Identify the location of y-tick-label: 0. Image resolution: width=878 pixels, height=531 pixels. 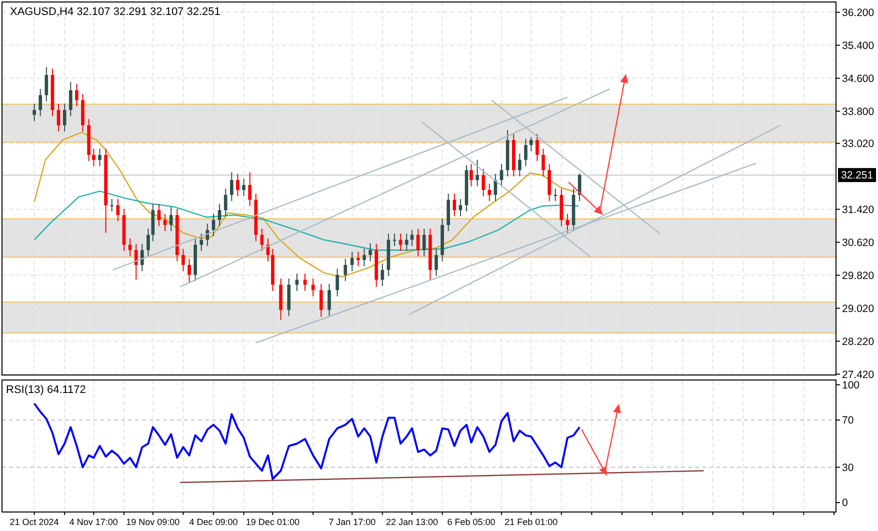
(845, 503).